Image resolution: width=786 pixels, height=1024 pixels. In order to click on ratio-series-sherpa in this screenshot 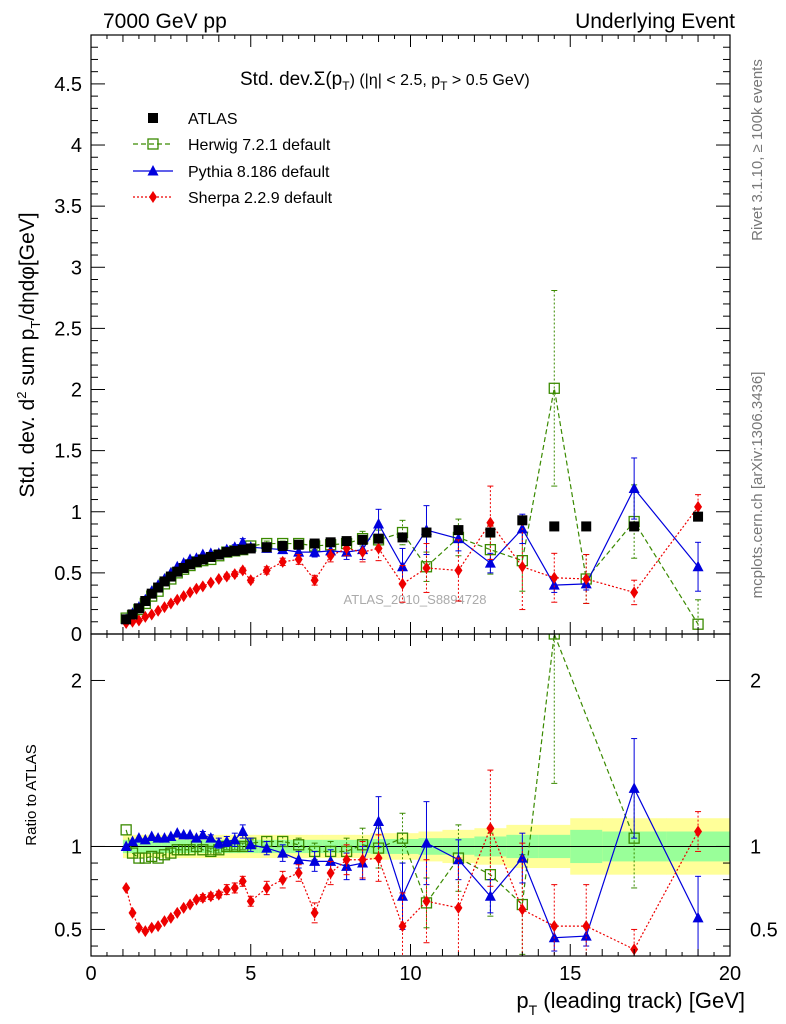, I will do `click(412, 862)`.